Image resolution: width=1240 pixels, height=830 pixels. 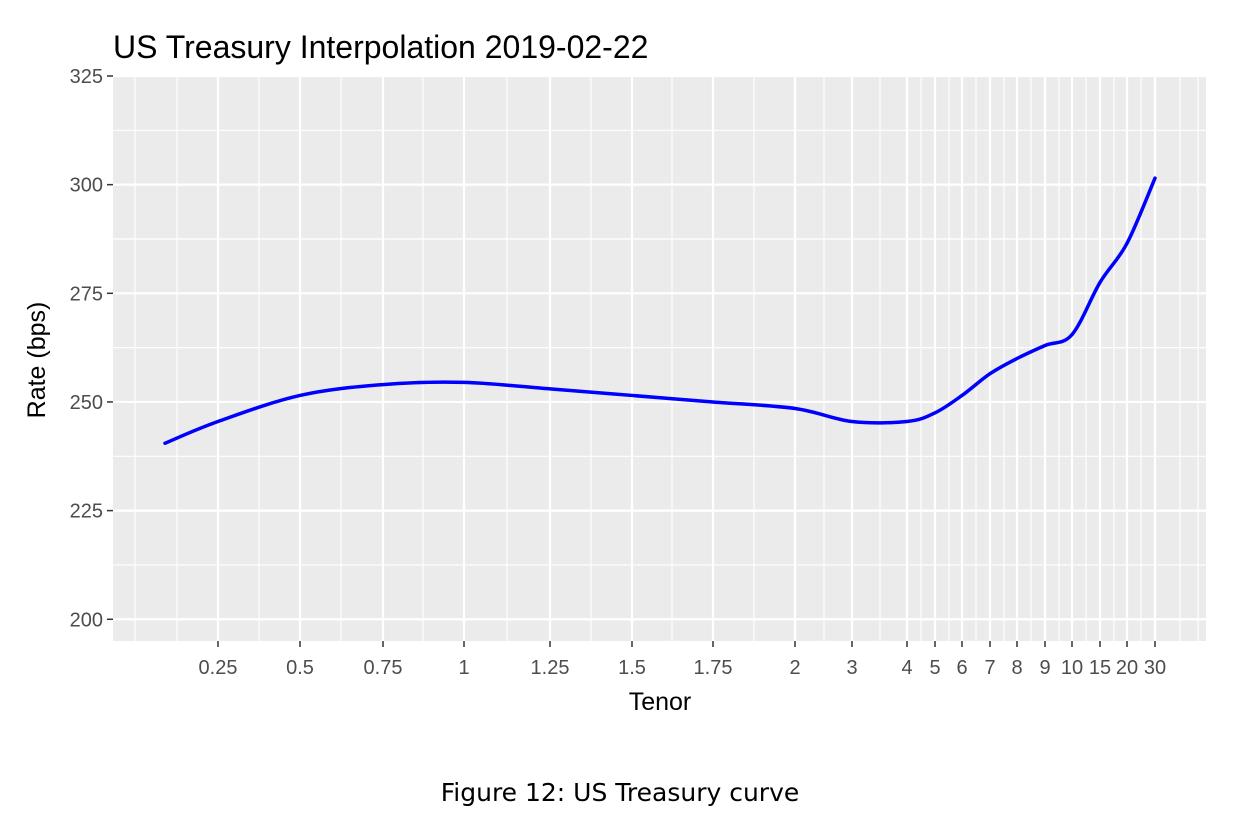 What do you see at coordinates (851, 668) in the screenshot?
I see `x-tick-label: 3` at bounding box center [851, 668].